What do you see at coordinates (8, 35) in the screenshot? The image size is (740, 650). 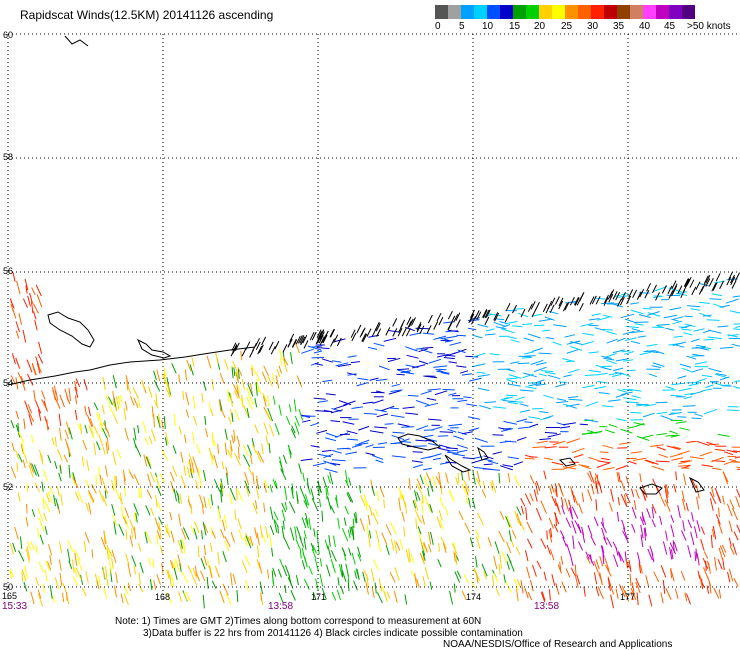 I see `lat-label-60: 60` at bounding box center [8, 35].